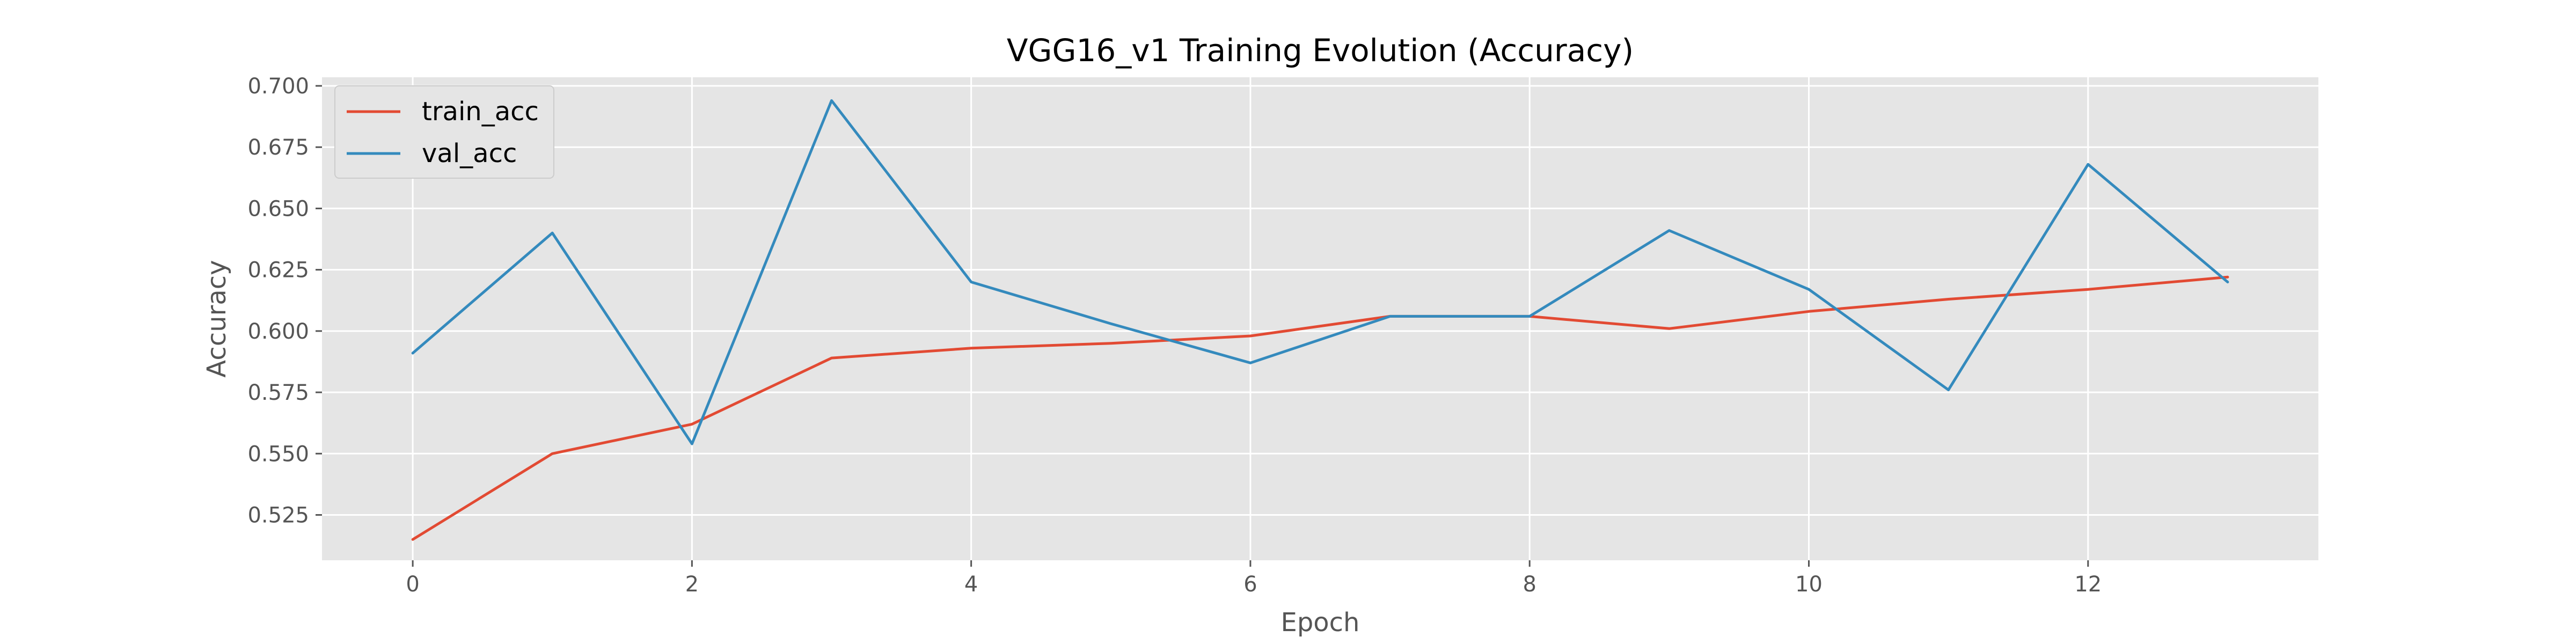 The height and width of the screenshot is (644, 2576). I want to click on legend-label-val-acc: val_acc, so click(469, 153).